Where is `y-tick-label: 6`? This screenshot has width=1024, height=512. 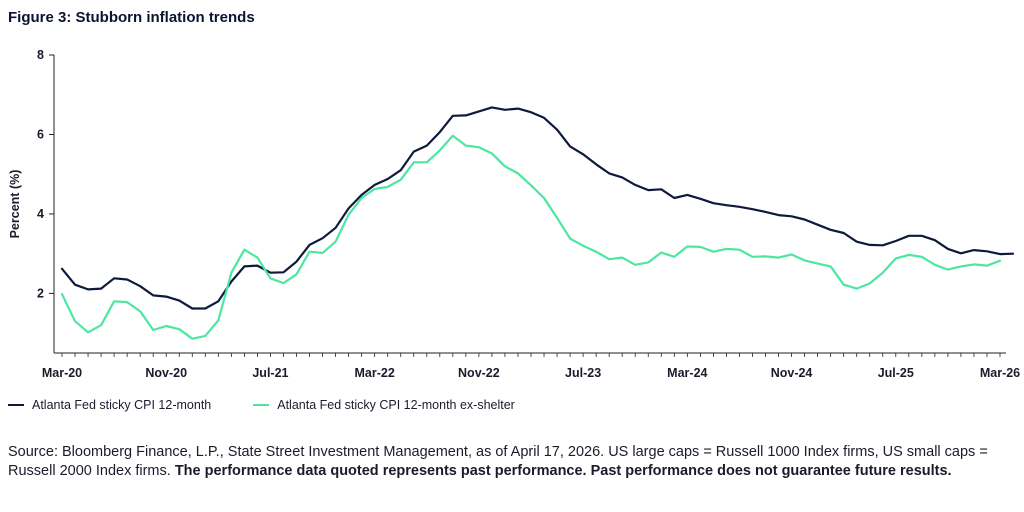
y-tick-label: 6 is located at coordinates (40, 134).